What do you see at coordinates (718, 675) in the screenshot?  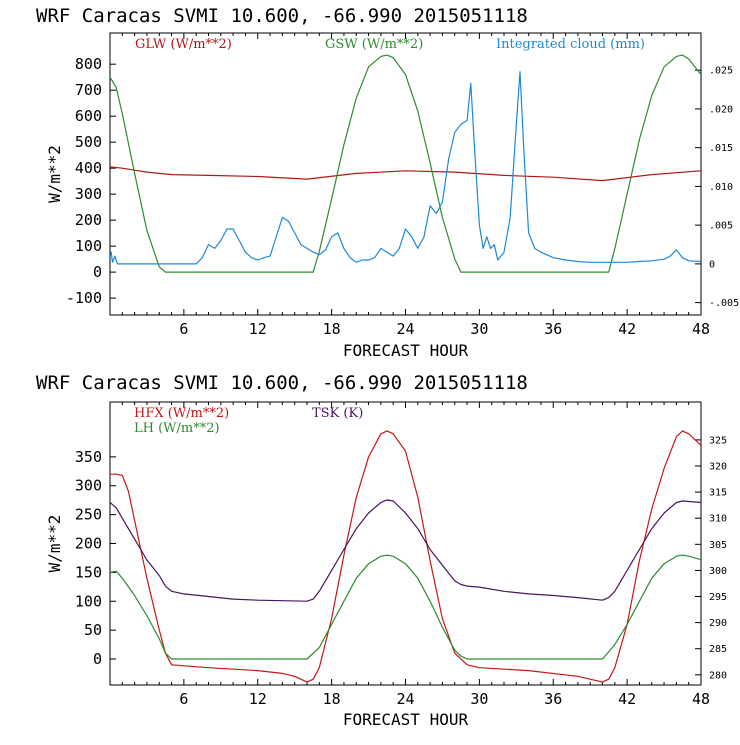 I see `y2-tick-label: 280` at bounding box center [718, 675].